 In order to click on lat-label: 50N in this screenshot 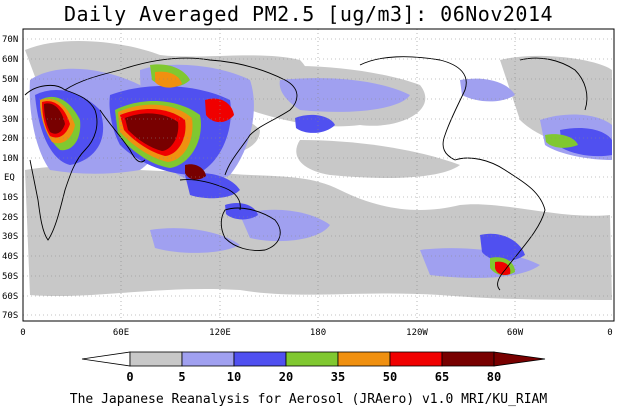, I will do `click(10, 80)`.